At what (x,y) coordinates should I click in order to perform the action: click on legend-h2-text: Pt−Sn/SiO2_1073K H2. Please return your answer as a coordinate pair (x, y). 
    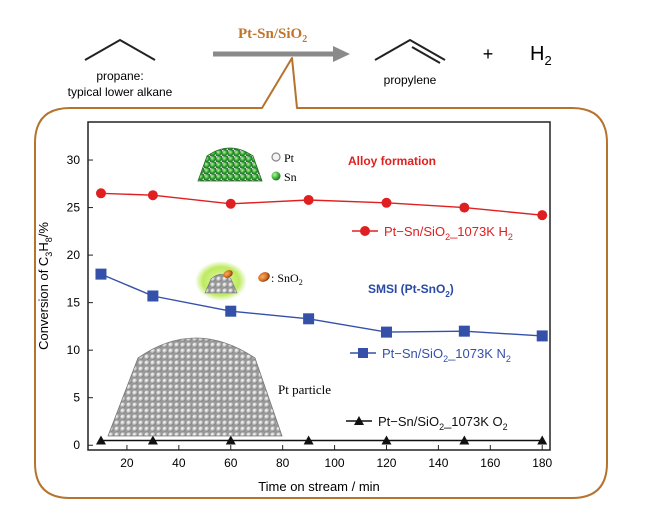
    Looking at the image, I should click on (448, 233).